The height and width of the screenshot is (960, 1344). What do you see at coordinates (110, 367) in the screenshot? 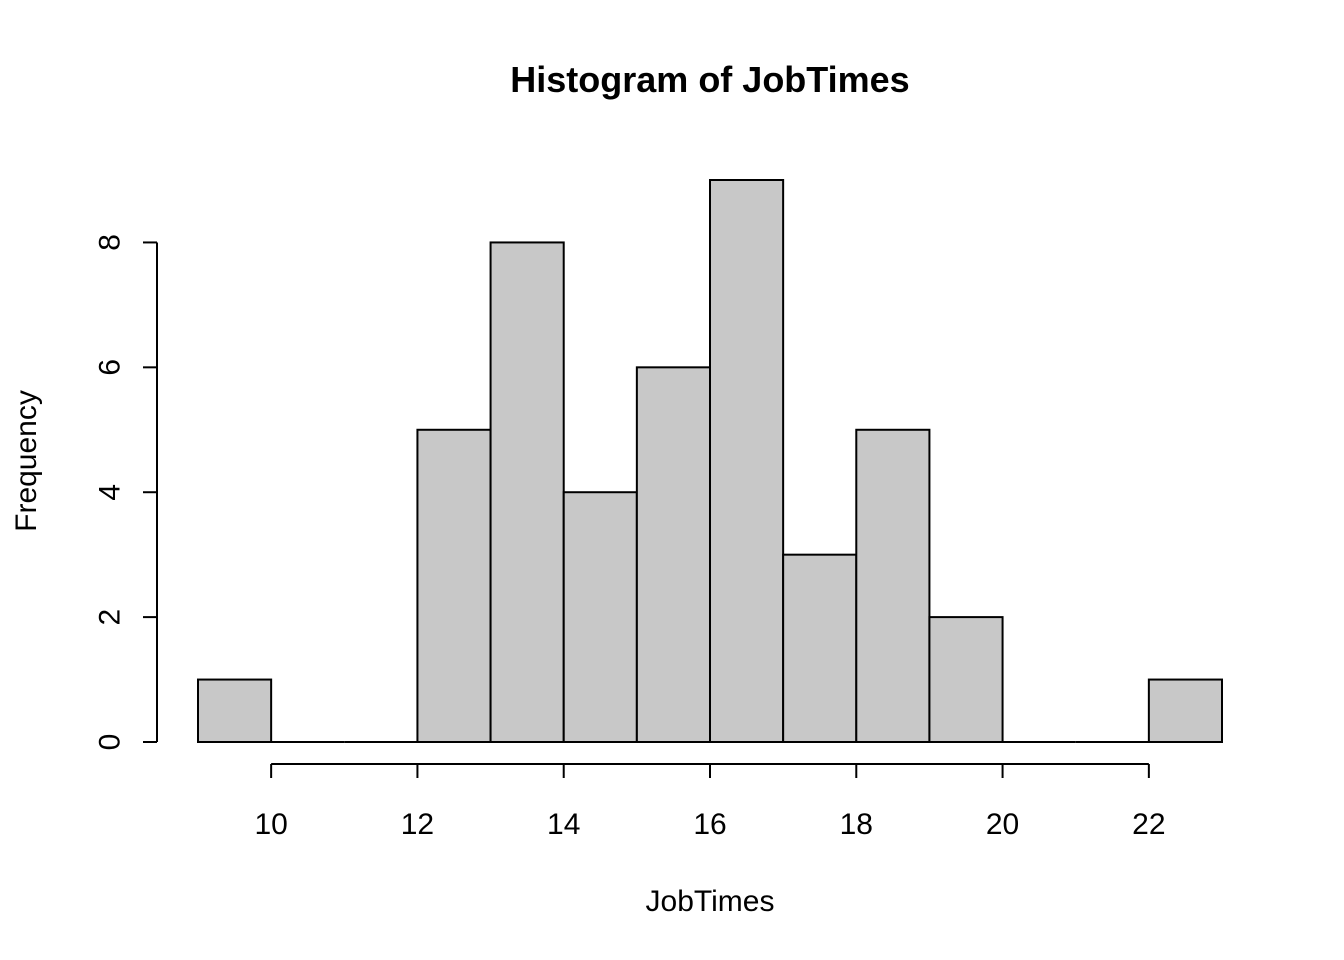
I see `y-tick-label: 6` at bounding box center [110, 367].